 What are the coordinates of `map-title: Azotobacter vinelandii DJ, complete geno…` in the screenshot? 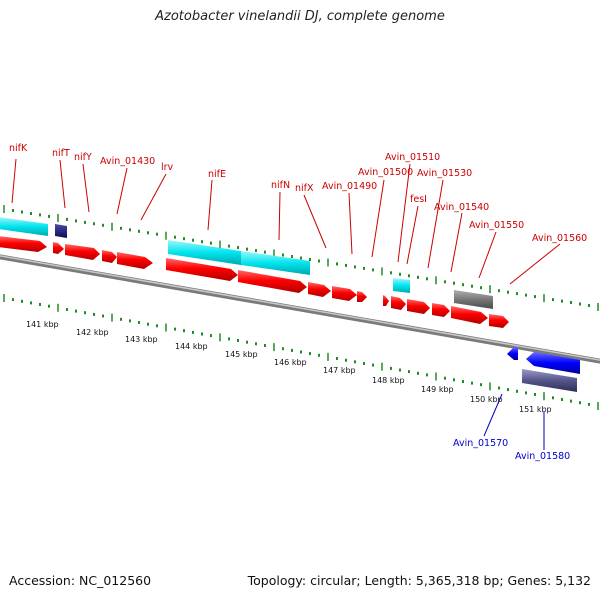 It's located at (300, 16).